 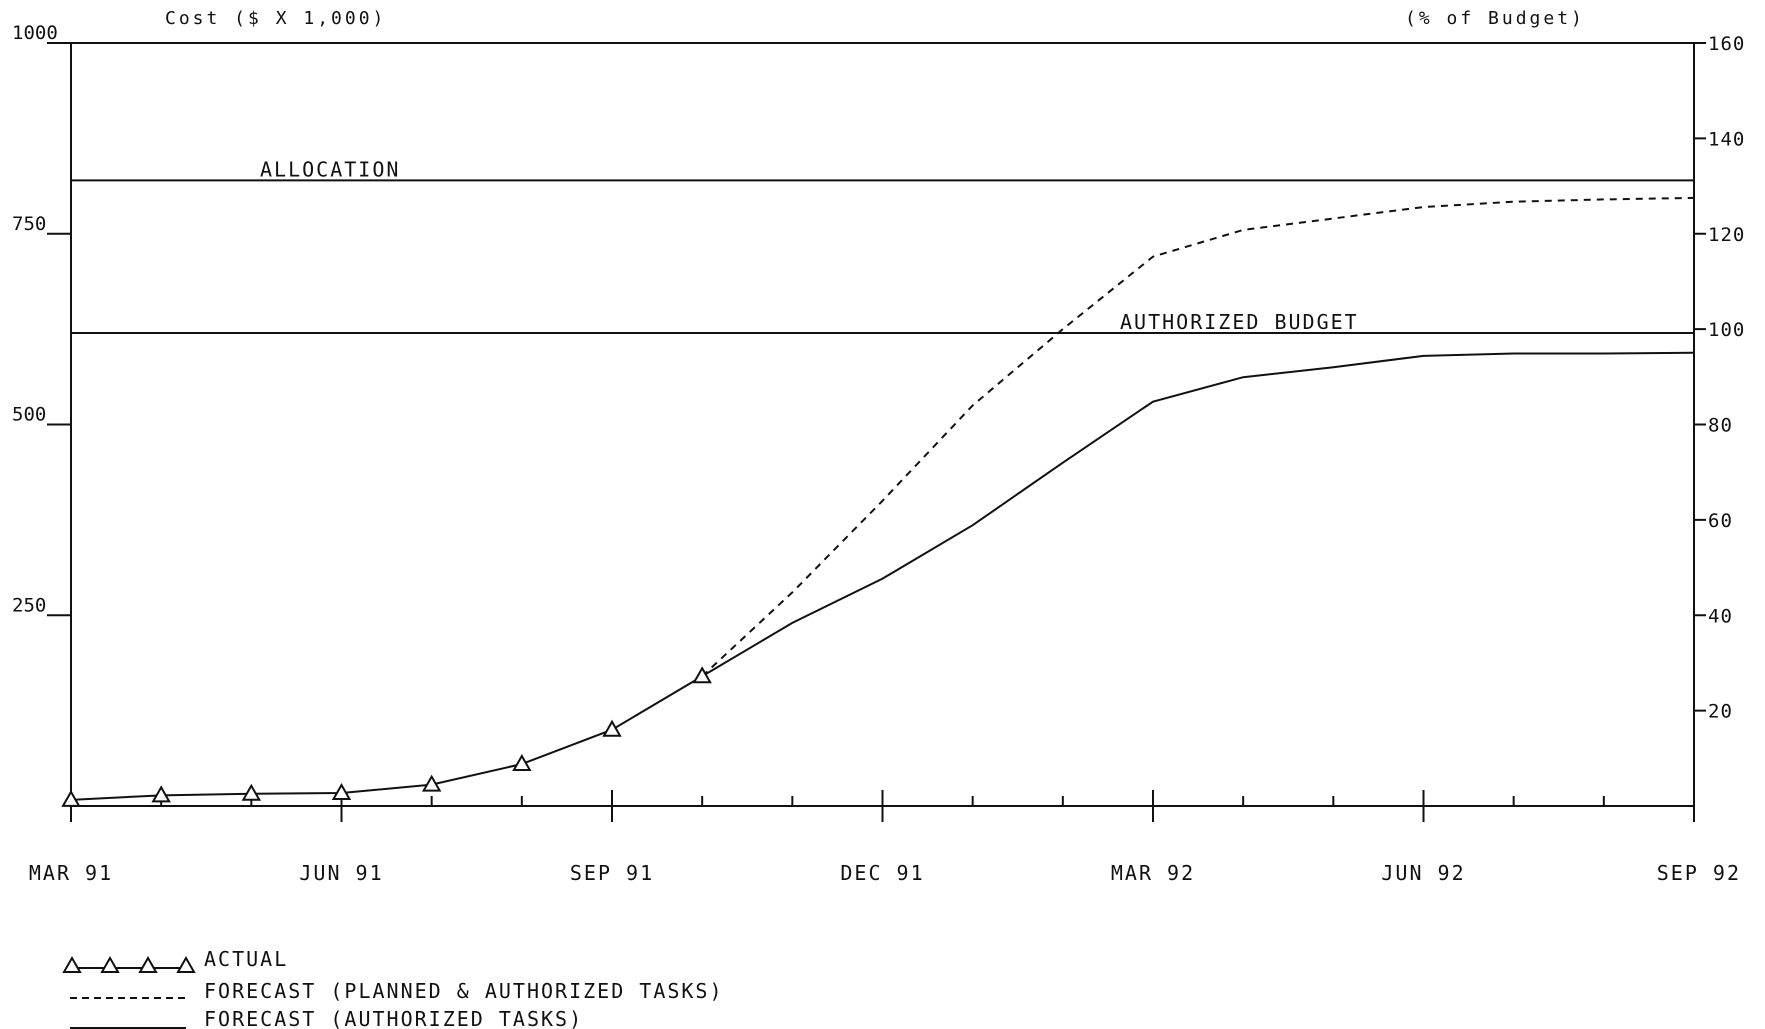 I want to click on legend-actual-markers, so click(x=129, y=964).